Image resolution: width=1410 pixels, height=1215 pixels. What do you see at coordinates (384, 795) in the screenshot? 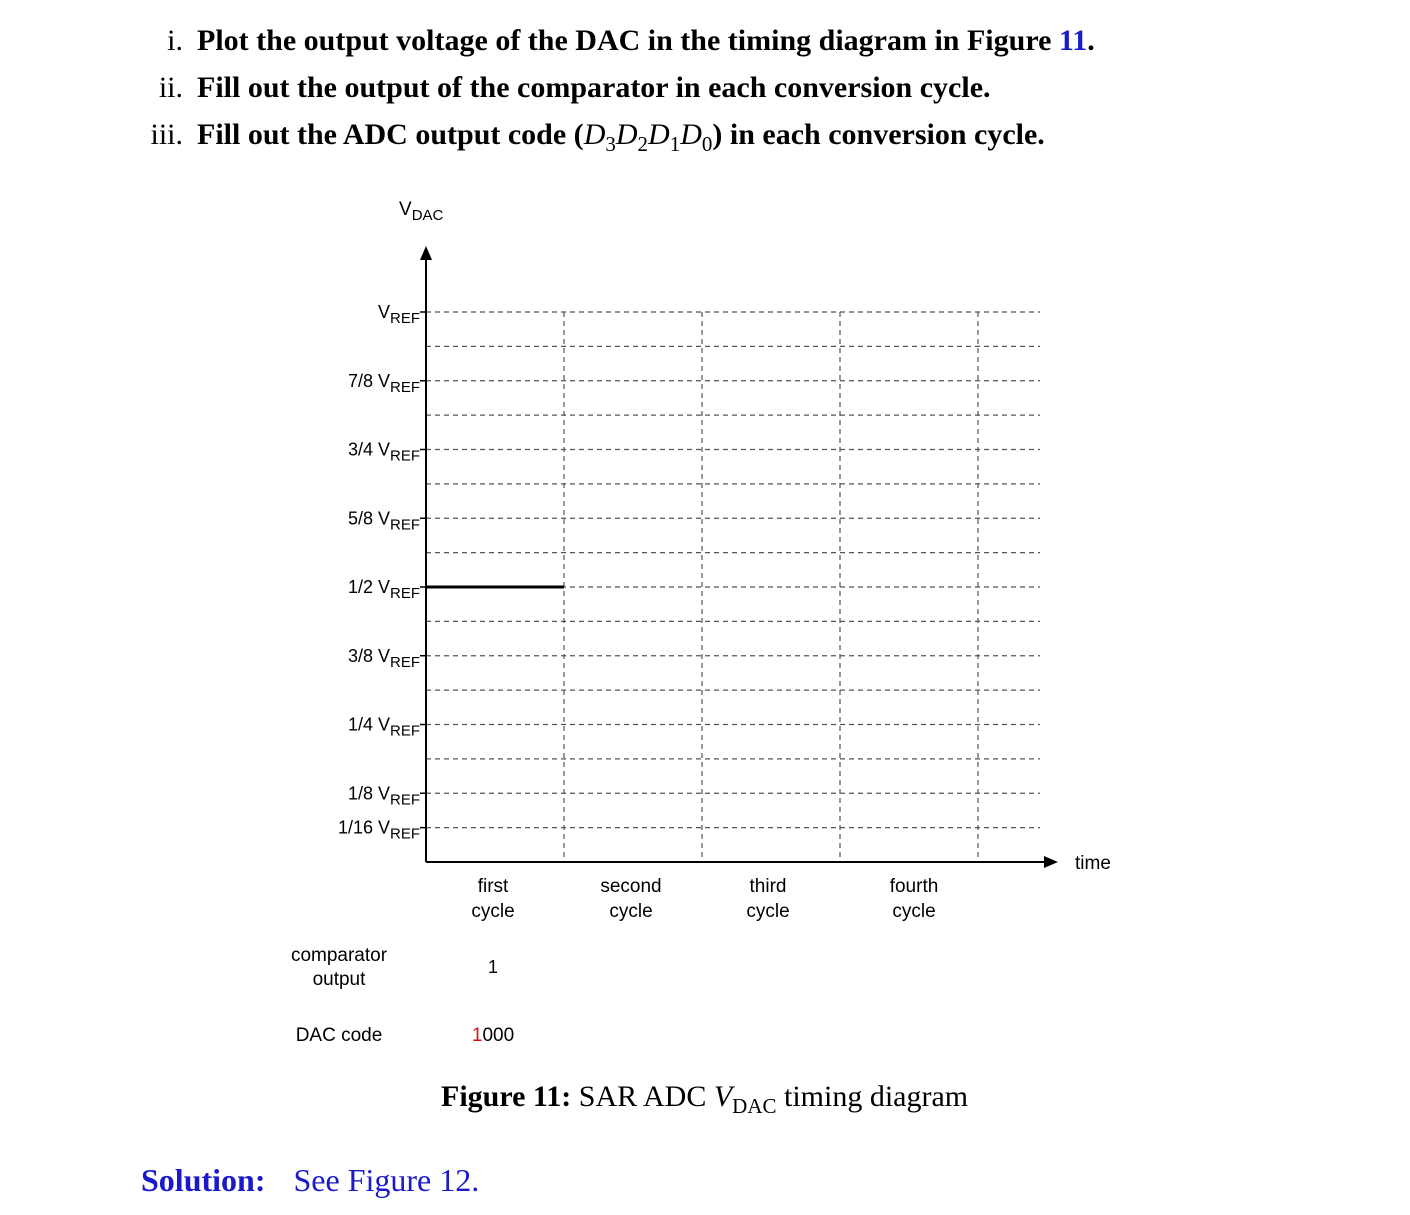
I see `y-tick-label: 1/8 VREF` at bounding box center [384, 795].